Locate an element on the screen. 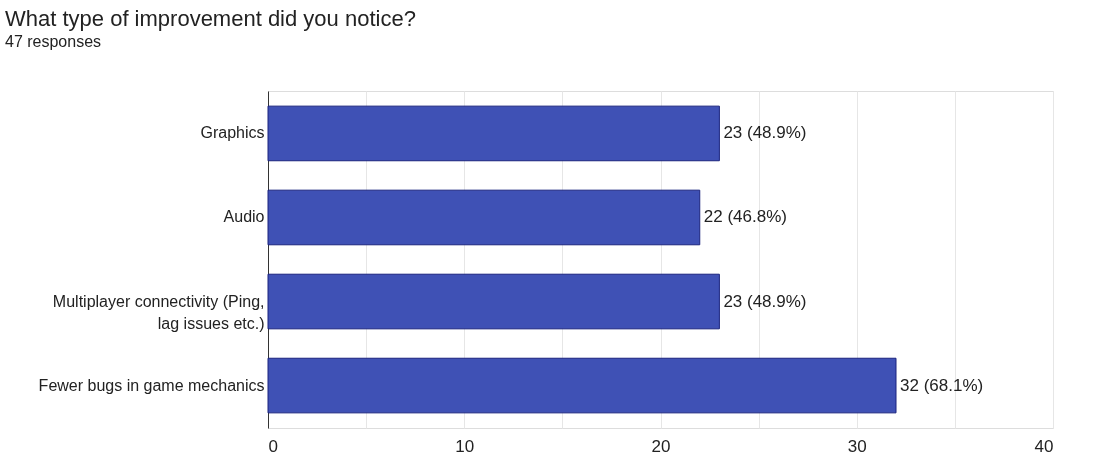 The height and width of the screenshot is (472, 1106). y-tick-label: Graphics is located at coordinates (232, 133).